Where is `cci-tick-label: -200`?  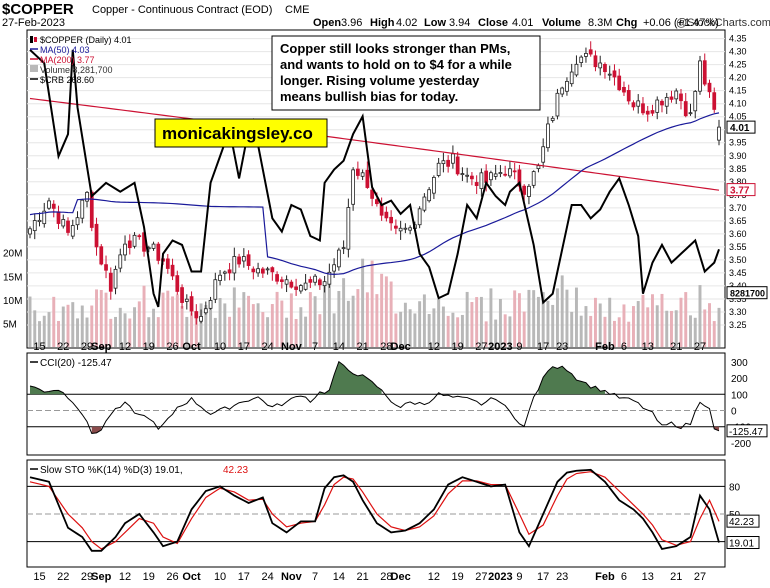
cci-tick-label: -200 is located at coordinates (741, 444).